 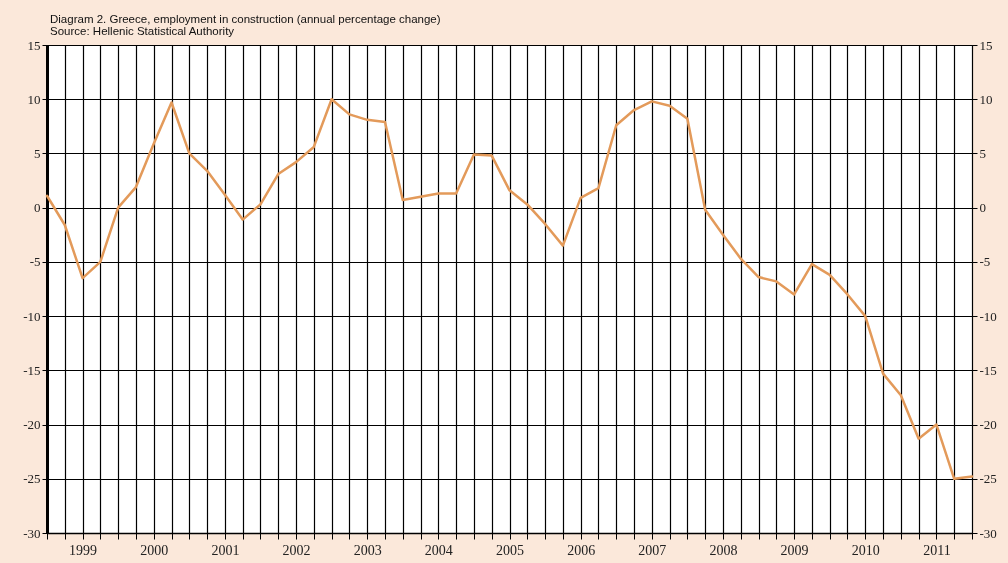 What do you see at coordinates (510, 550) in the screenshot?
I see `x-tick-label: 2005` at bounding box center [510, 550].